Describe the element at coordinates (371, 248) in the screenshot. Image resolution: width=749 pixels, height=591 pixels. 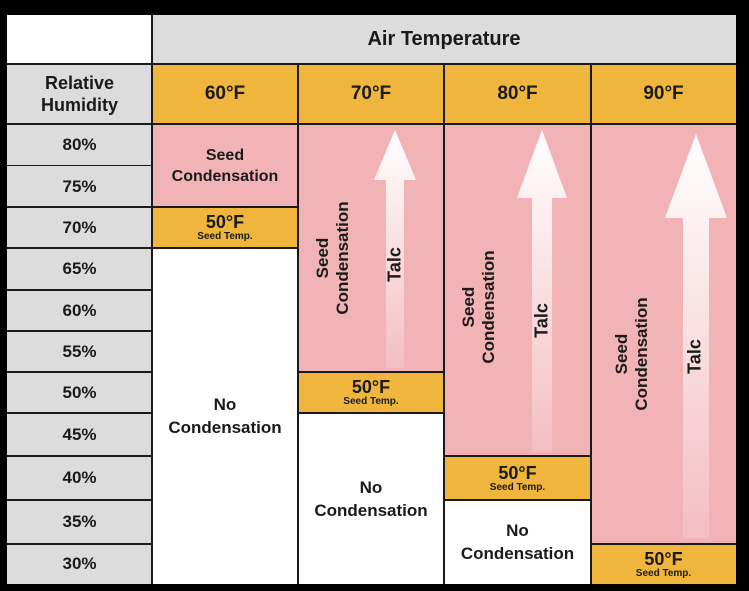
I see `col-70-seed-condensation-zone: Seed Condensation Talc` at that location.